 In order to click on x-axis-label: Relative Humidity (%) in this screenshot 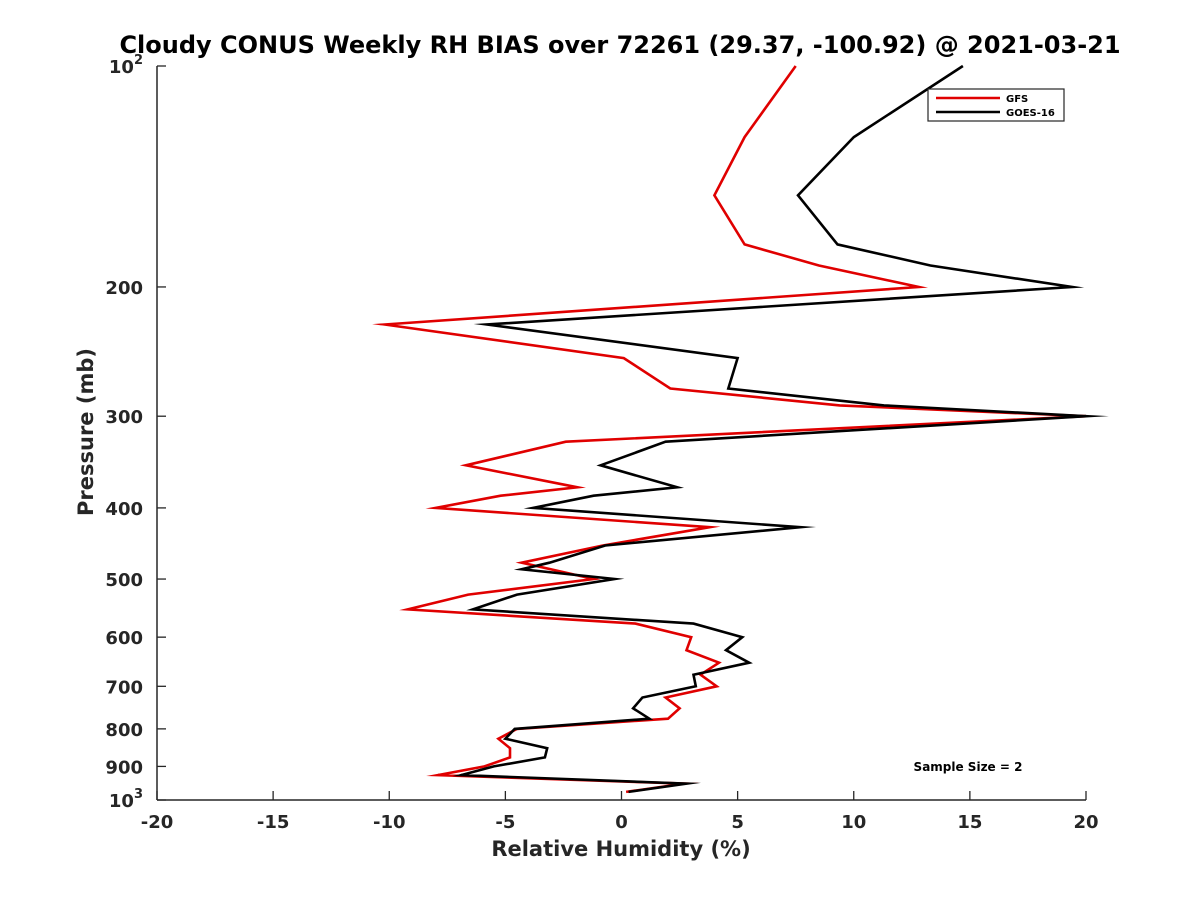, I will do `click(620, 849)`.